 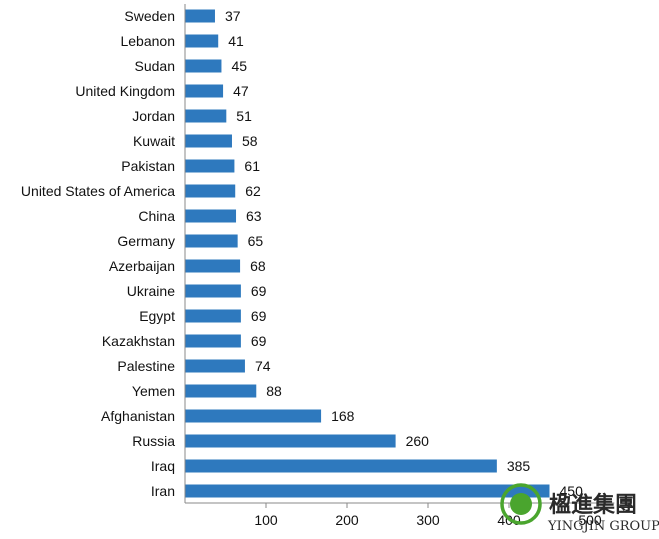 What do you see at coordinates (203, 66) in the screenshot?
I see `bar-sudan` at bounding box center [203, 66].